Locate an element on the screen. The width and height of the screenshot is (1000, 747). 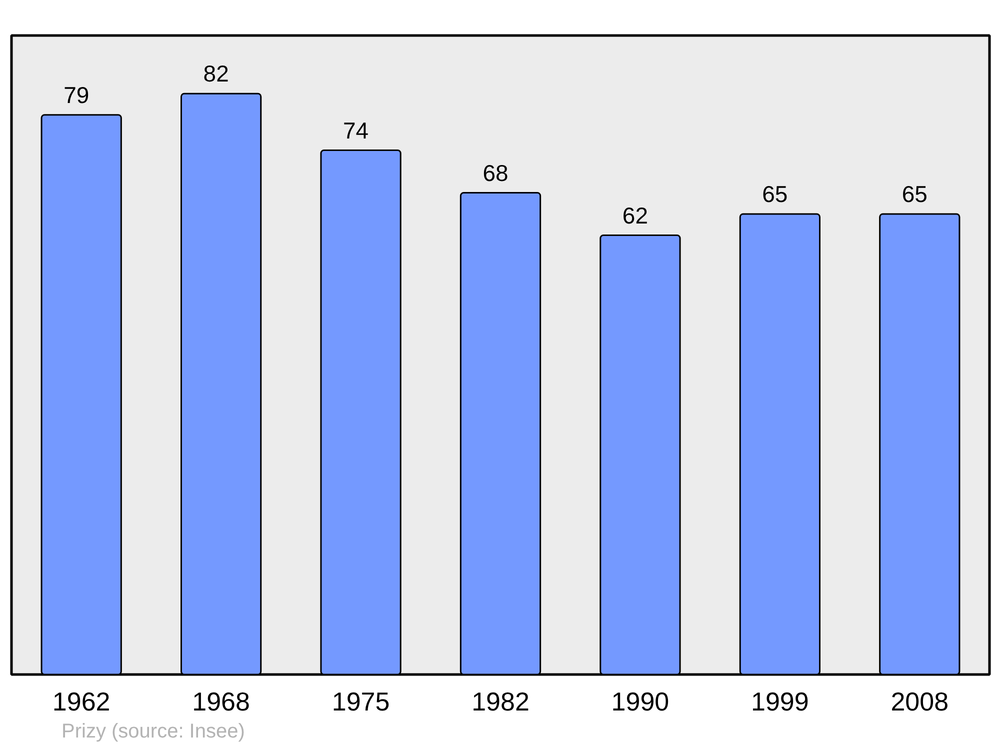
data-label: 82 is located at coordinates (216, 73).